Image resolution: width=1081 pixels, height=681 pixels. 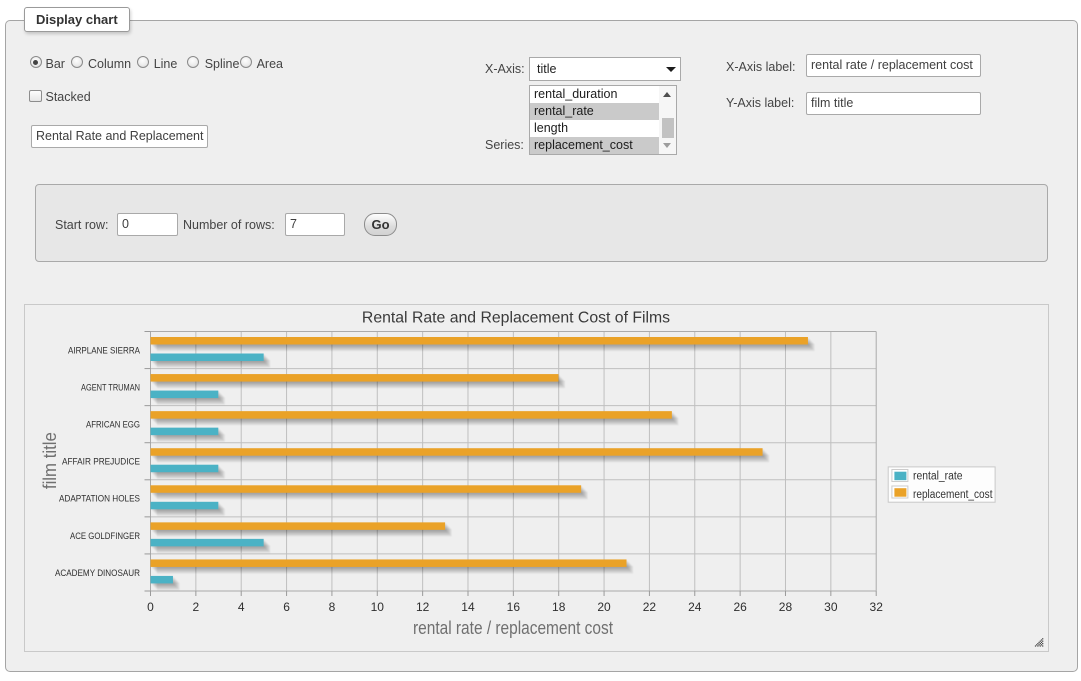 I want to click on svg-text: 18, so click(x=559, y=607).